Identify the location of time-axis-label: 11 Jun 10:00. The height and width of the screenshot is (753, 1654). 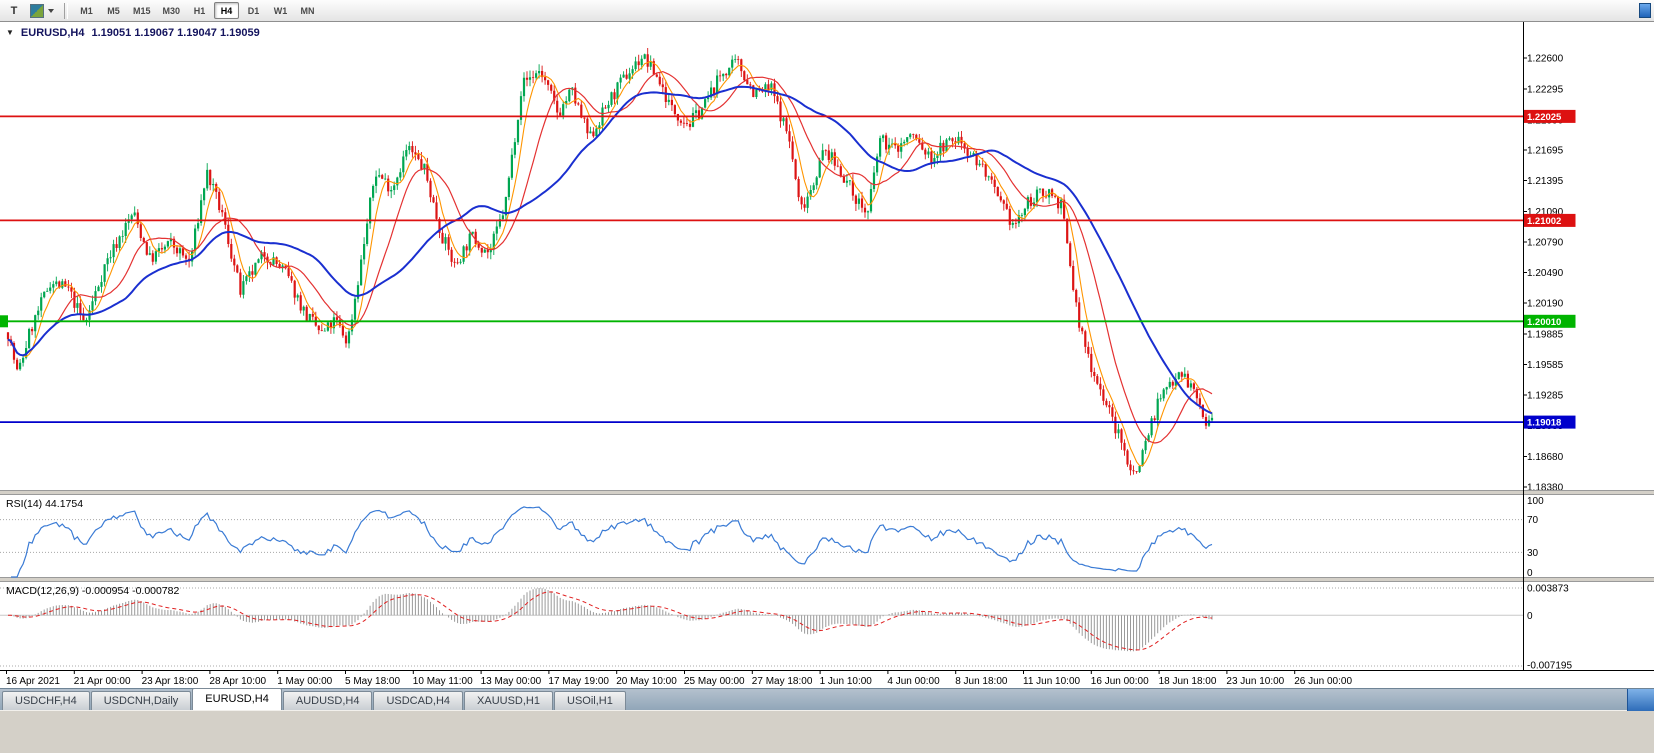
(1052, 681).